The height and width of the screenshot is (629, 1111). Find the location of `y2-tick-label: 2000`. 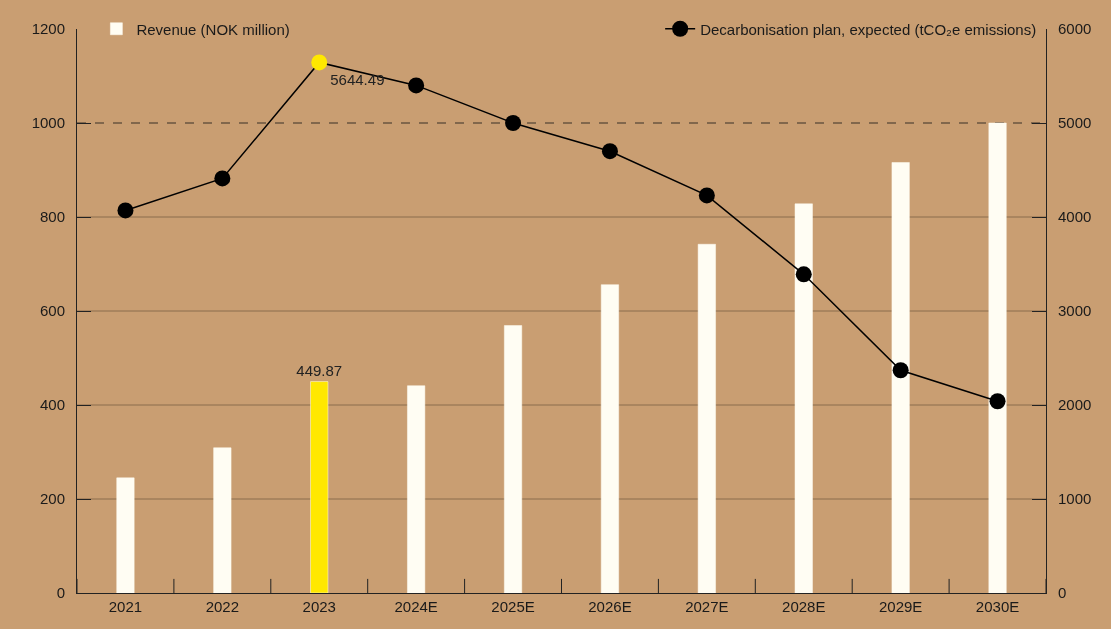

y2-tick-label: 2000 is located at coordinates (1075, 405).